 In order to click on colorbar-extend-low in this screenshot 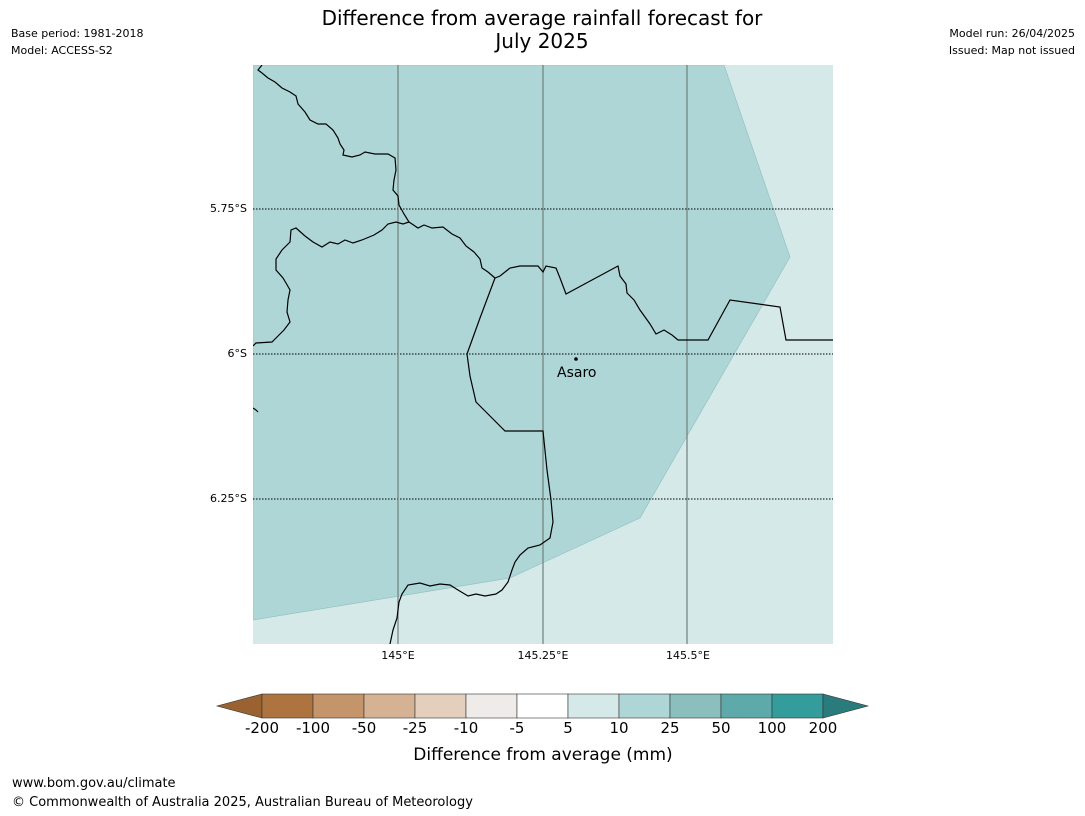, I will do `click(239, 706)`.